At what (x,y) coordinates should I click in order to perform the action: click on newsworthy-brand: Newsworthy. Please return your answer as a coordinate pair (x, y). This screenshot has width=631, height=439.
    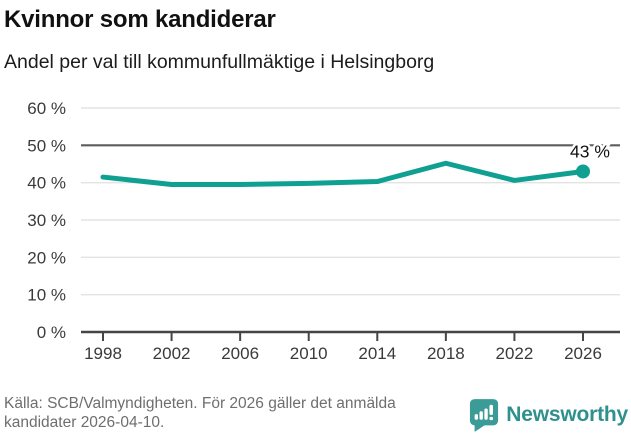
    Looking at the image, I should click on (548, 415).